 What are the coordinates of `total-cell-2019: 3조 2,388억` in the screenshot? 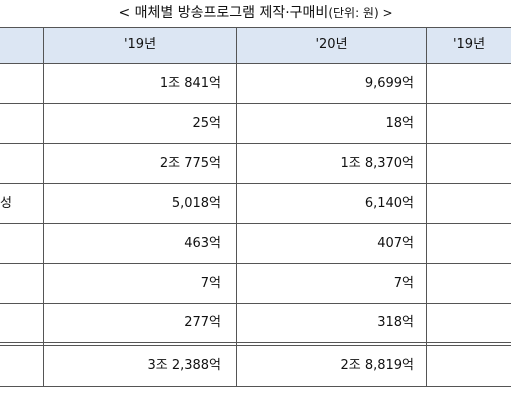 It's located at (184, 365).